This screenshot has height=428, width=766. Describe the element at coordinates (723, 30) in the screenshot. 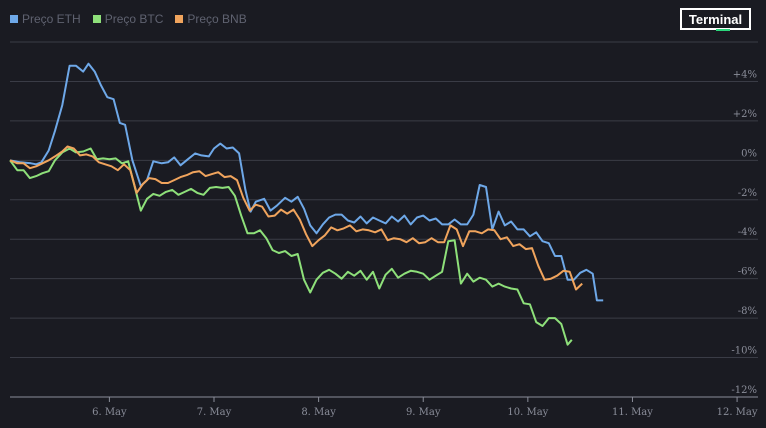

I see `terminal-logo-accent` at that location.